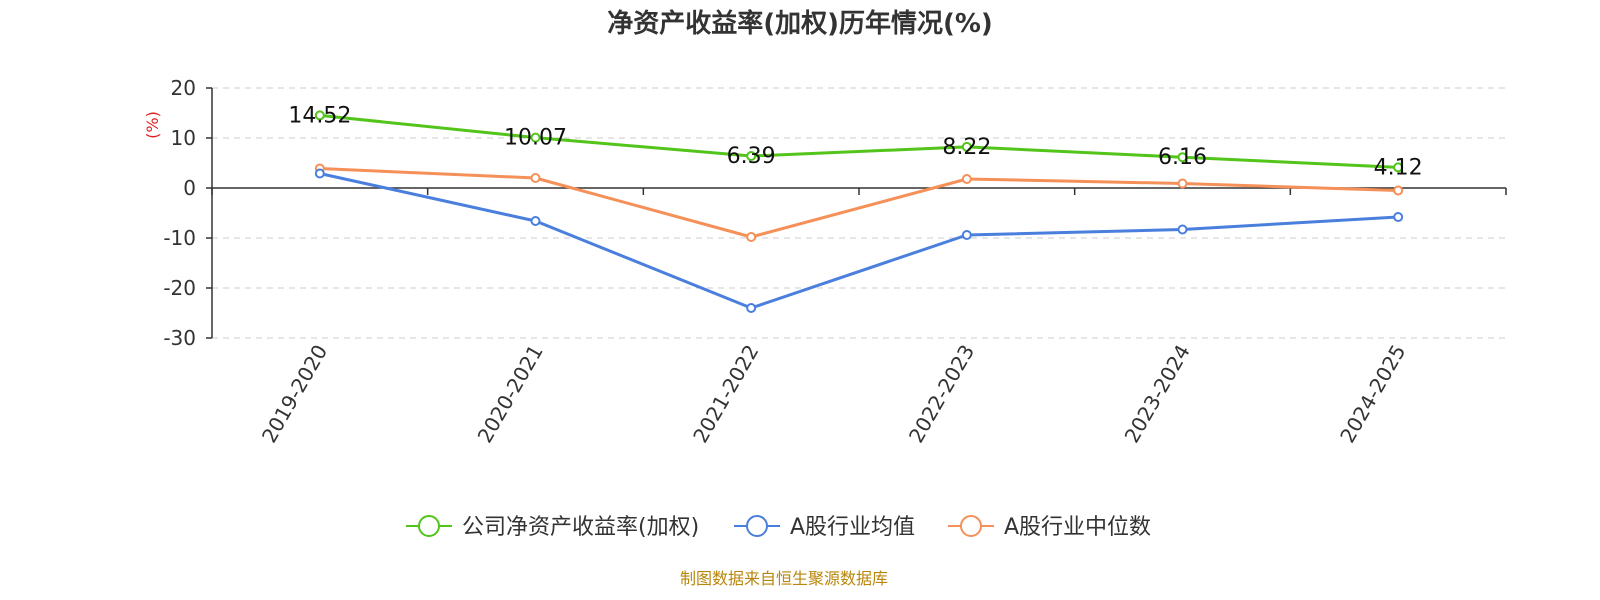 The width and height of the screenshot is (1600, 600). I want to click on data-label-0: 14.52, so click(319, 115).